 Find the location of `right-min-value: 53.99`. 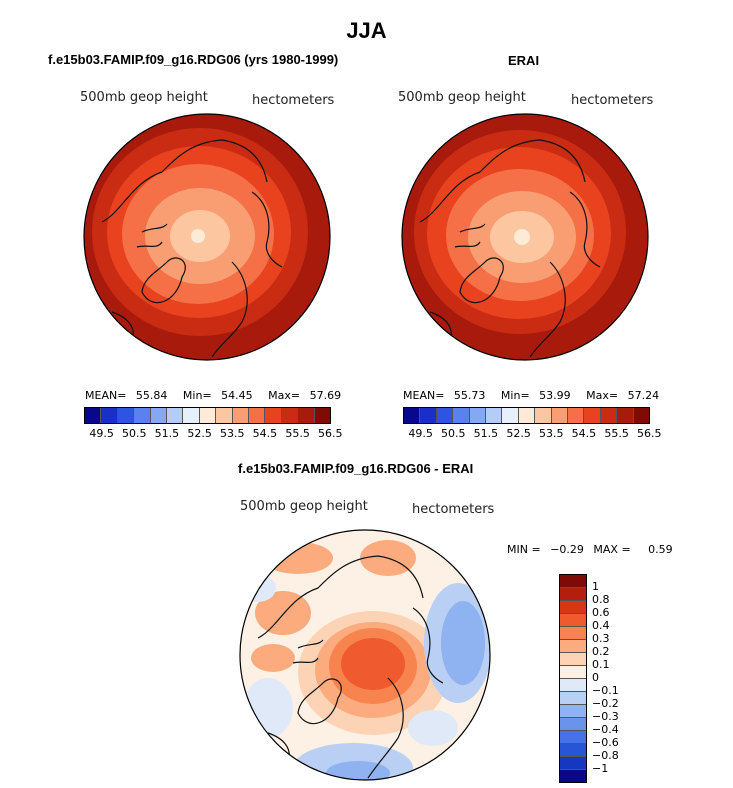

right-min-value: 53.99 is located at coordinates (555, 395).